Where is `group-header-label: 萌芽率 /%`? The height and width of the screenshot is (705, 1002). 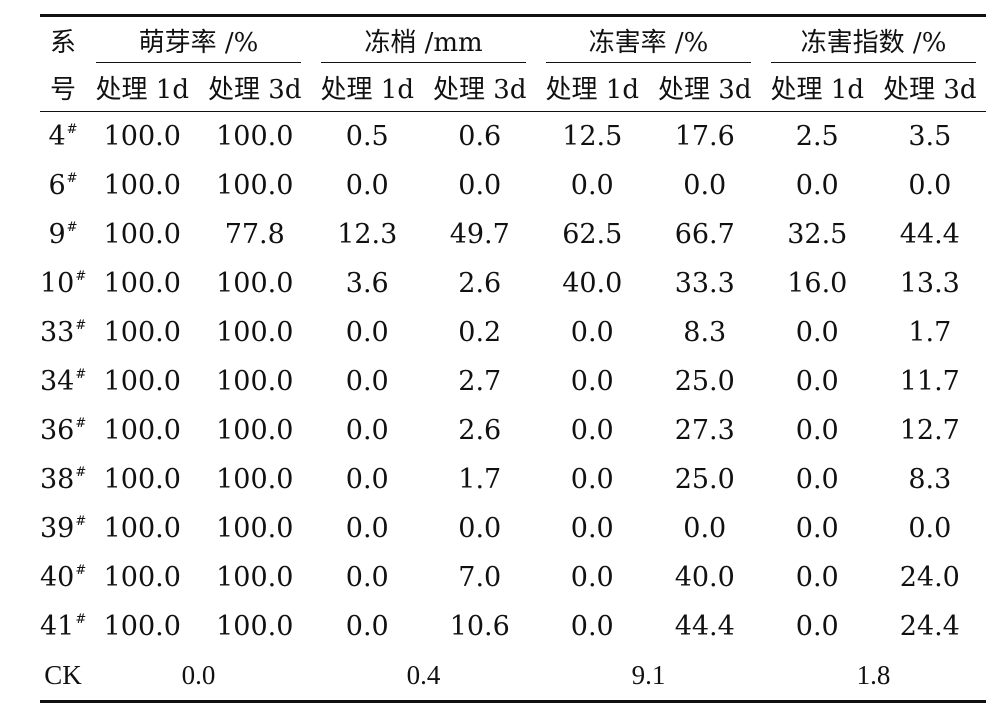 group-header-label: 萌芽率 /% is located at coordinates (198, 42).